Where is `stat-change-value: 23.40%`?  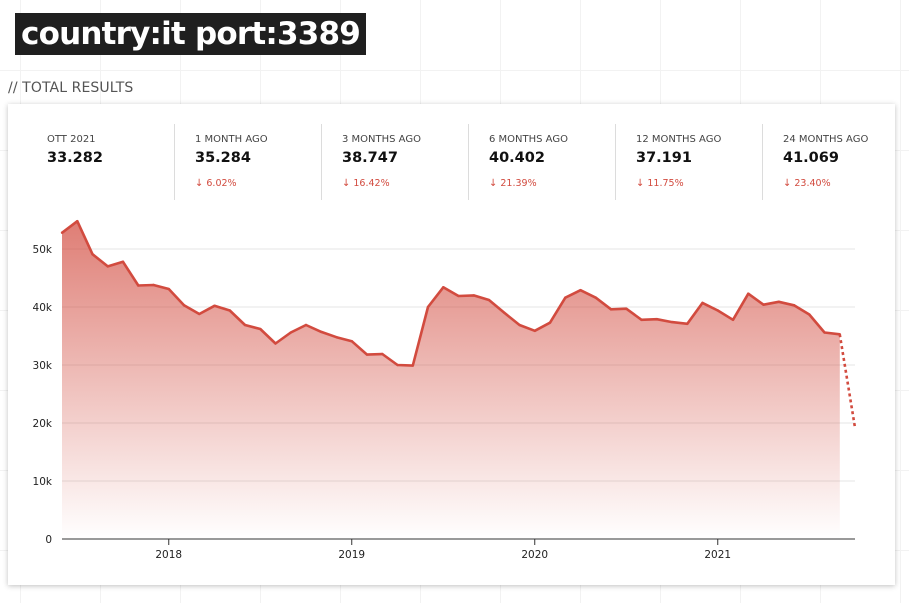
stat-change-value: 23.40% is located at coordinates (812, 183).